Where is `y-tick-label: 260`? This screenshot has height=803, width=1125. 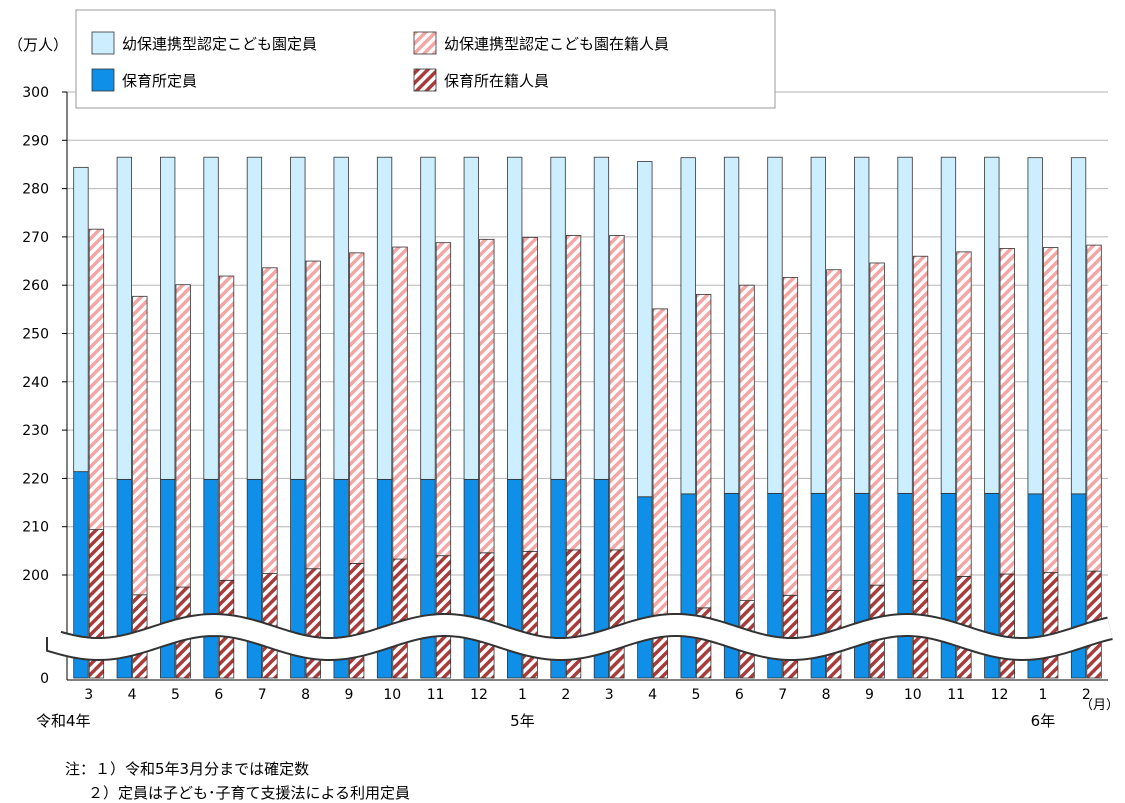
y-tick-label: 260 is located at coordinates (35, 286).